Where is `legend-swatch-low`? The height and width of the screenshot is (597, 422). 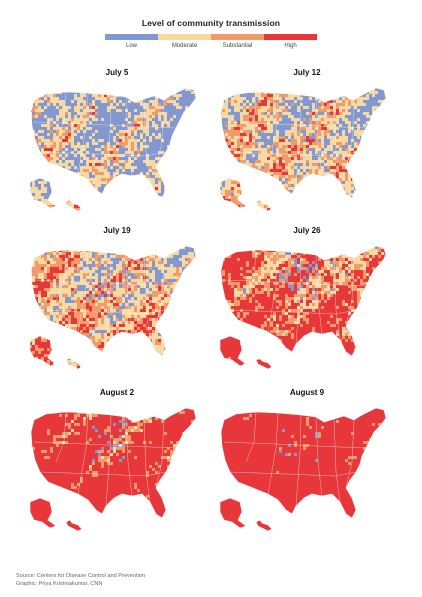 legend-swatch-low is located at coordinates (131, 37).